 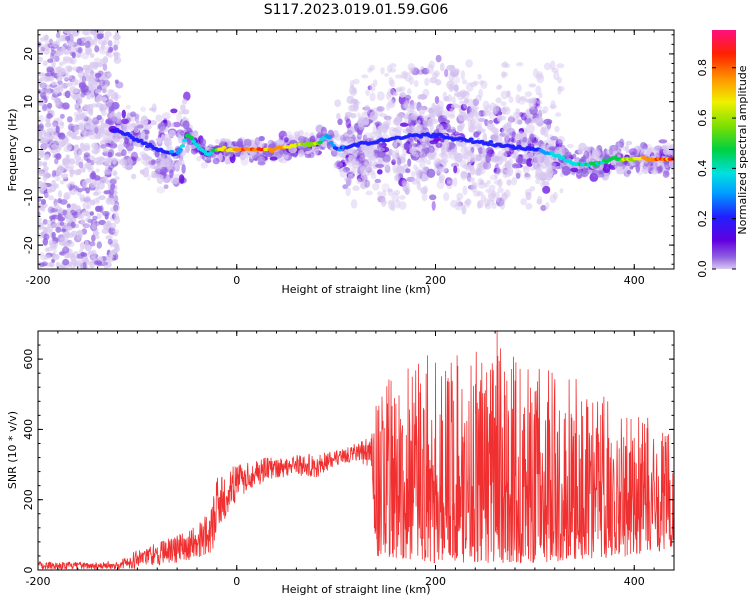 I want to click on colorbar-tick-label: 0.6, so click(x=702, y=118).